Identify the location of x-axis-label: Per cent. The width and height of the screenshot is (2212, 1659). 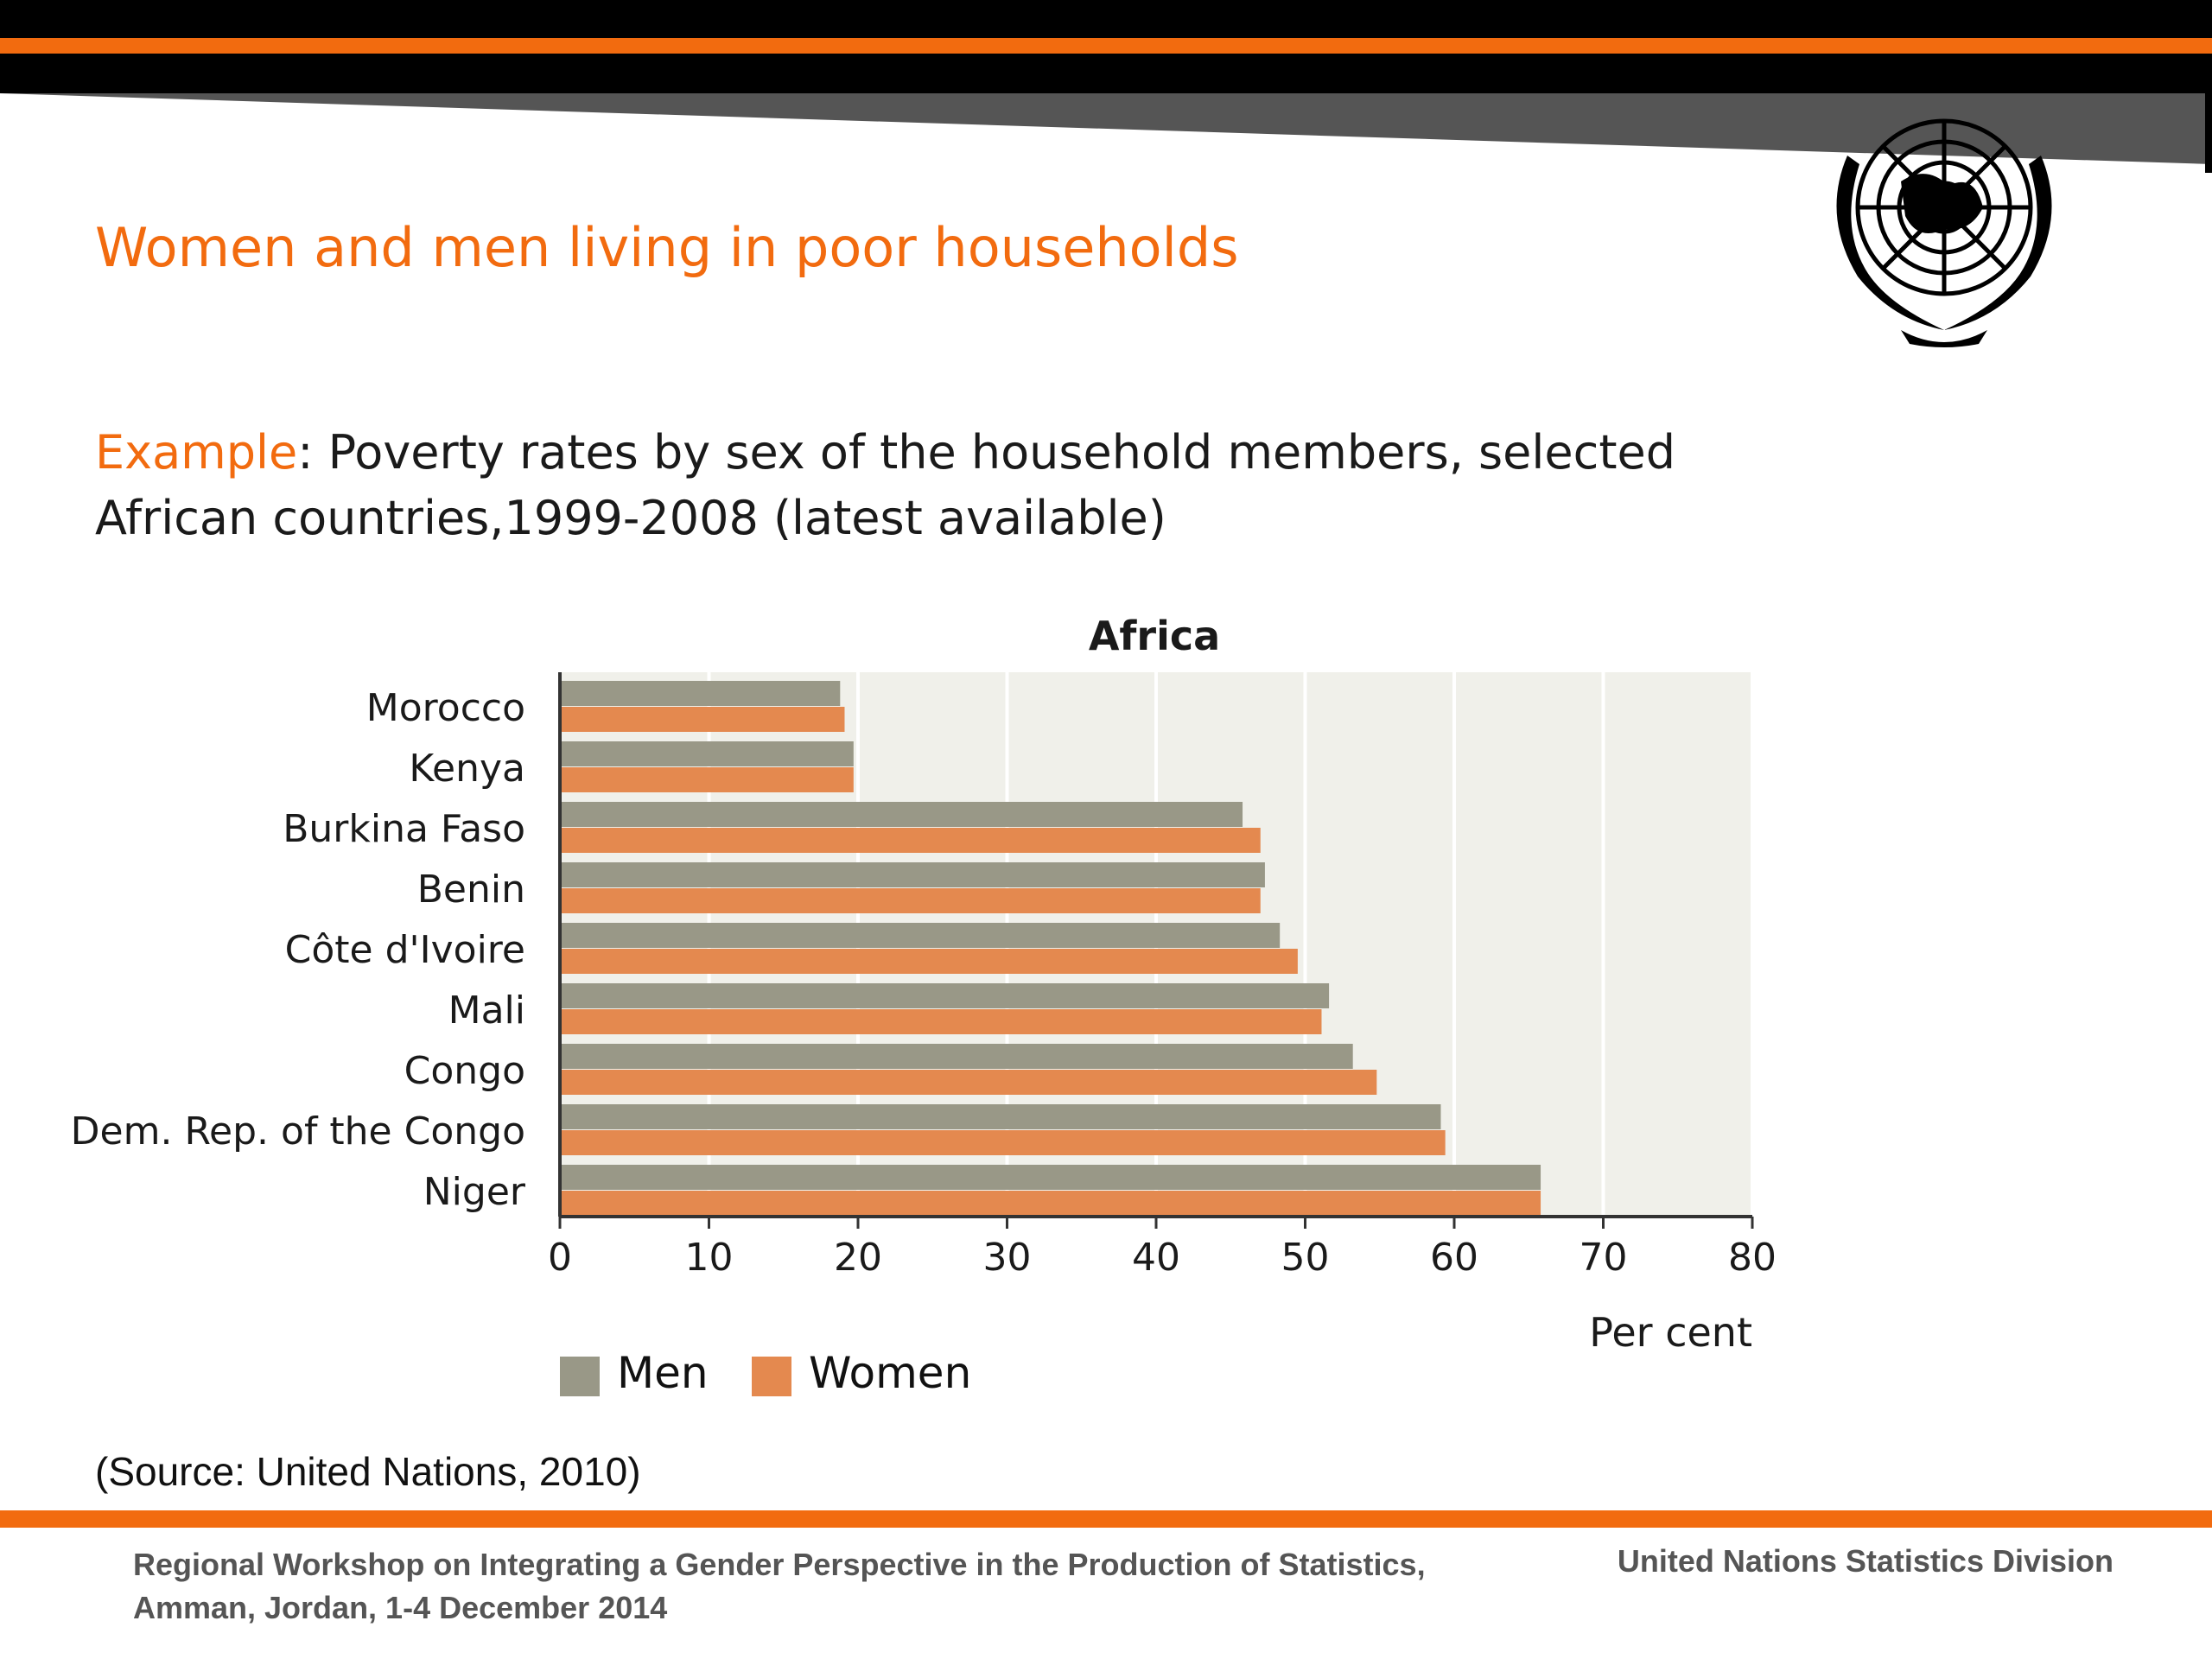
(1670, 1332).